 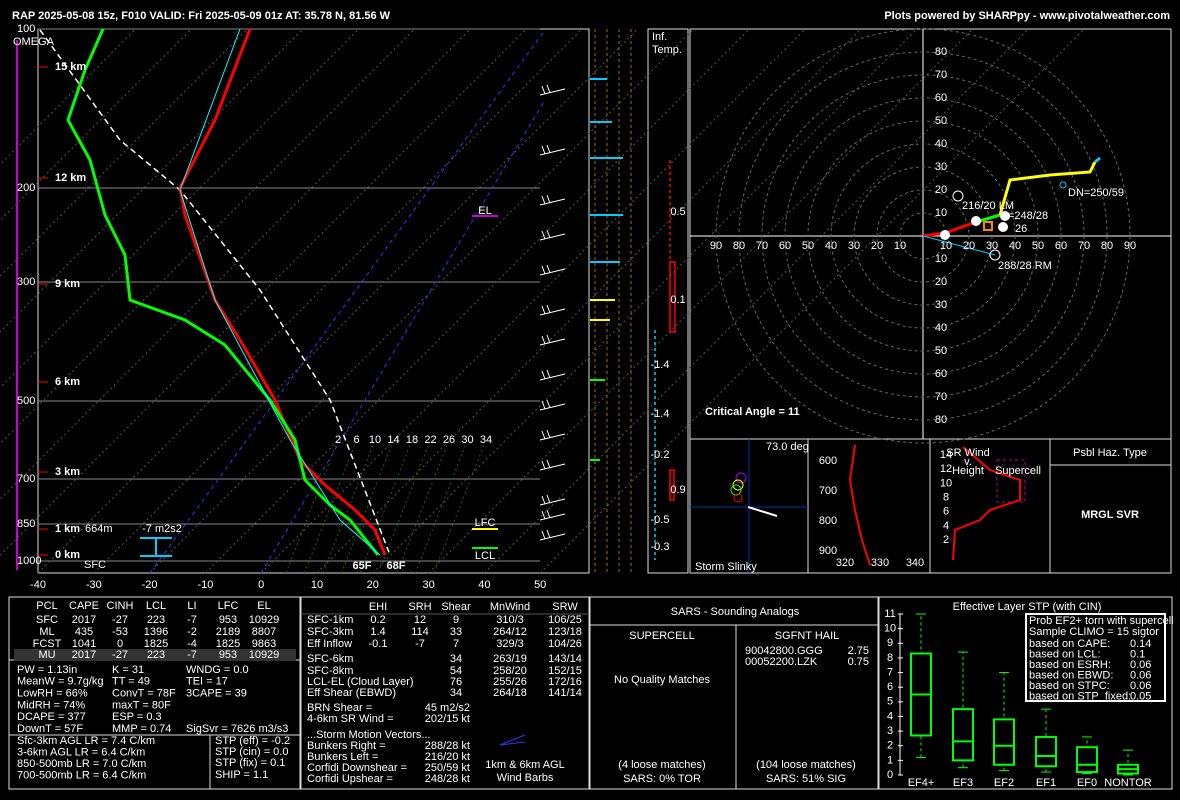 I want to click on box, so click(x=1087, y=760).